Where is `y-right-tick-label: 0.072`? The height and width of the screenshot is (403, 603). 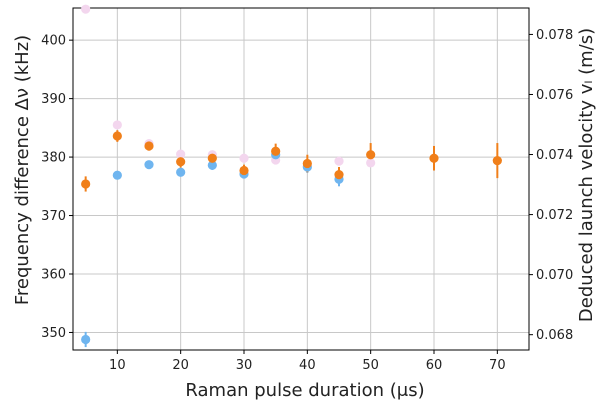
y-right-tick-label: 0.072 is located at coordinates (554, 215).